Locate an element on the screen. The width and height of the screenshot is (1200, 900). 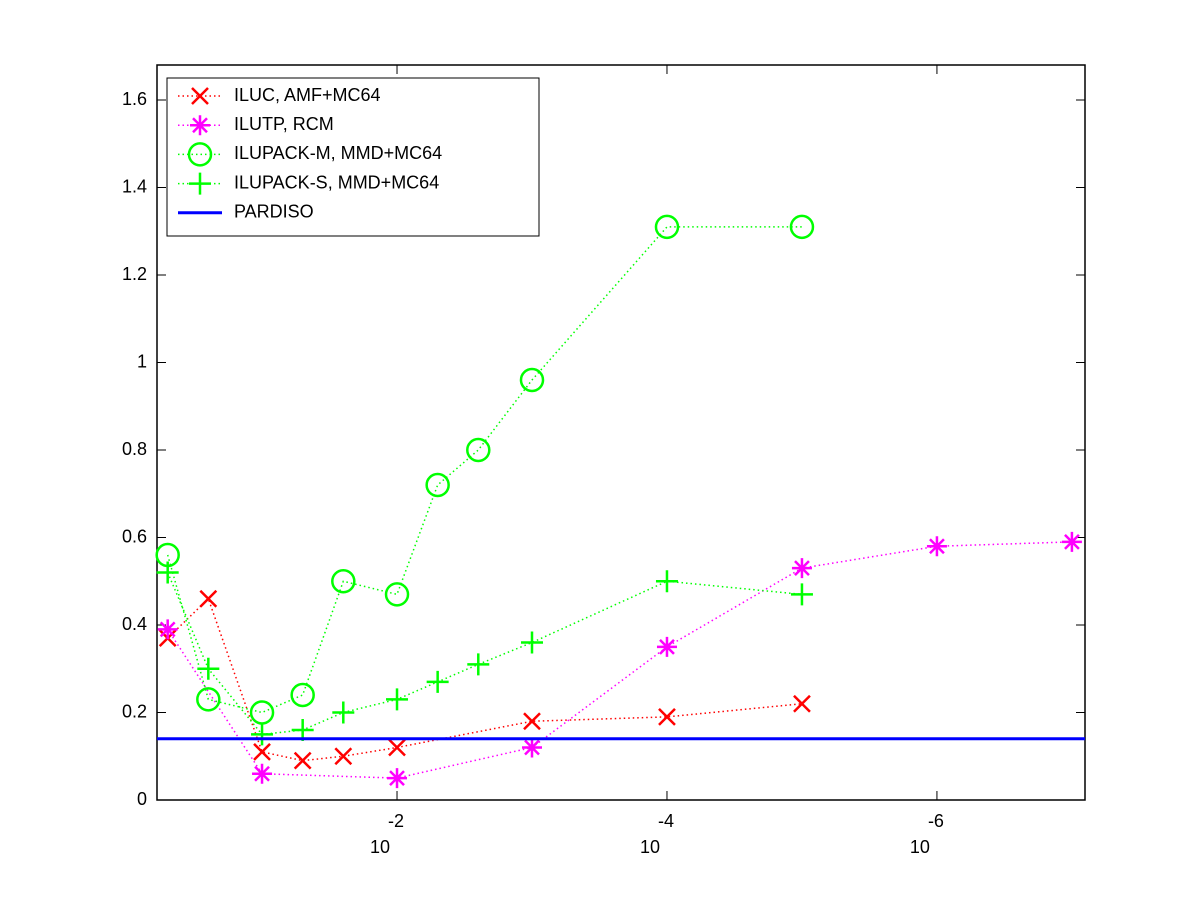
legend-label: ILUTP, RCM is located at coordinates (284, 124).